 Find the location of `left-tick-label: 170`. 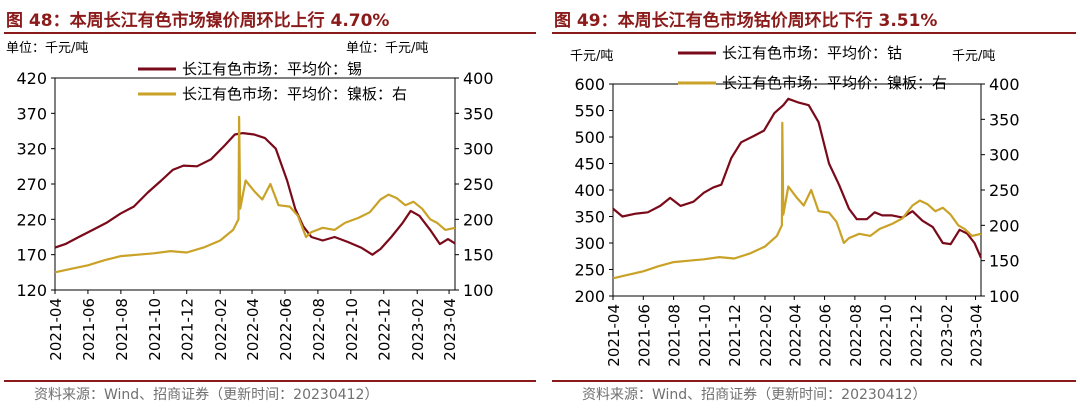

left-tick-label: 170 is located at coordinates (31, 255).